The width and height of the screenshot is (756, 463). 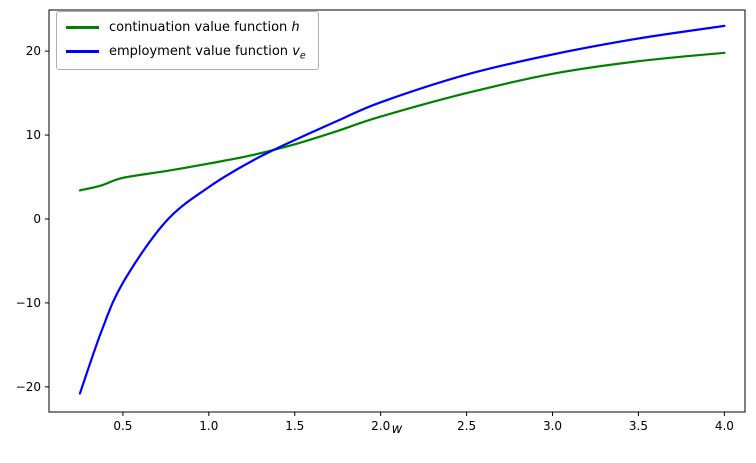 What do you see at coordinates (122, 426) in the screenshot?
I see `x-tick-label: 0.5` at bounding box center [122, 426].